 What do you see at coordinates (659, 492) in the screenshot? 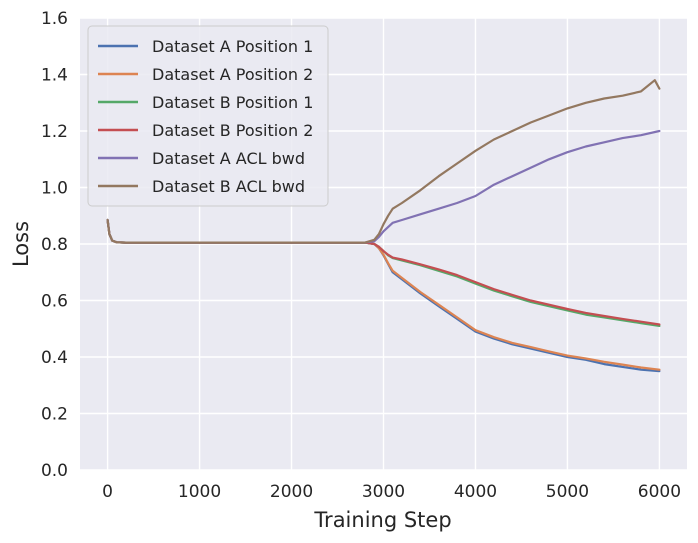
I see `x-tick-label: 6000` at bounding box center [659, 492].